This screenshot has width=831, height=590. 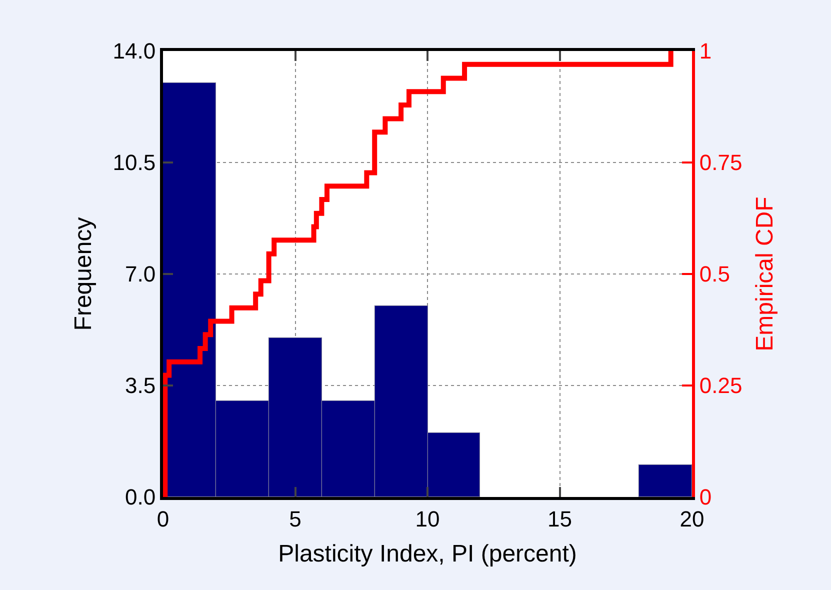 What do you see at coordinates (140, 497) in the screenshot?
I see `y-tick-label: 0.0` at bounding box center [140, 497].